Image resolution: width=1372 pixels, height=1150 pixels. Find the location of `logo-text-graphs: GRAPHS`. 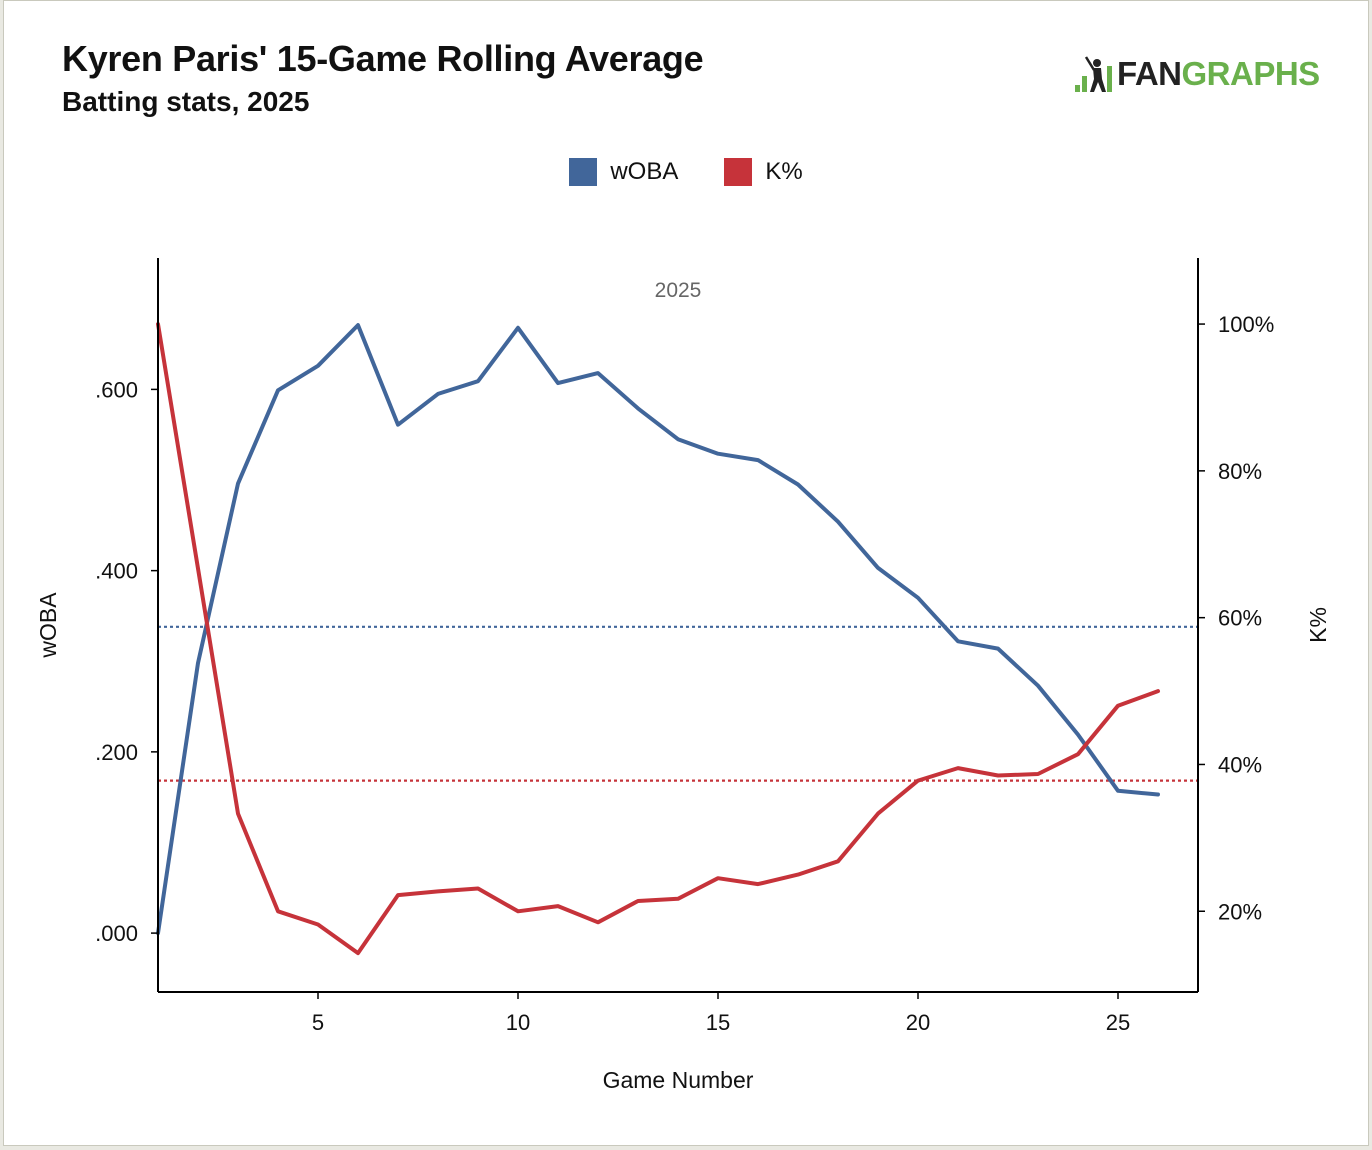

logo-text-graphs: GRAPHS is located at coordinates (1251, 73).